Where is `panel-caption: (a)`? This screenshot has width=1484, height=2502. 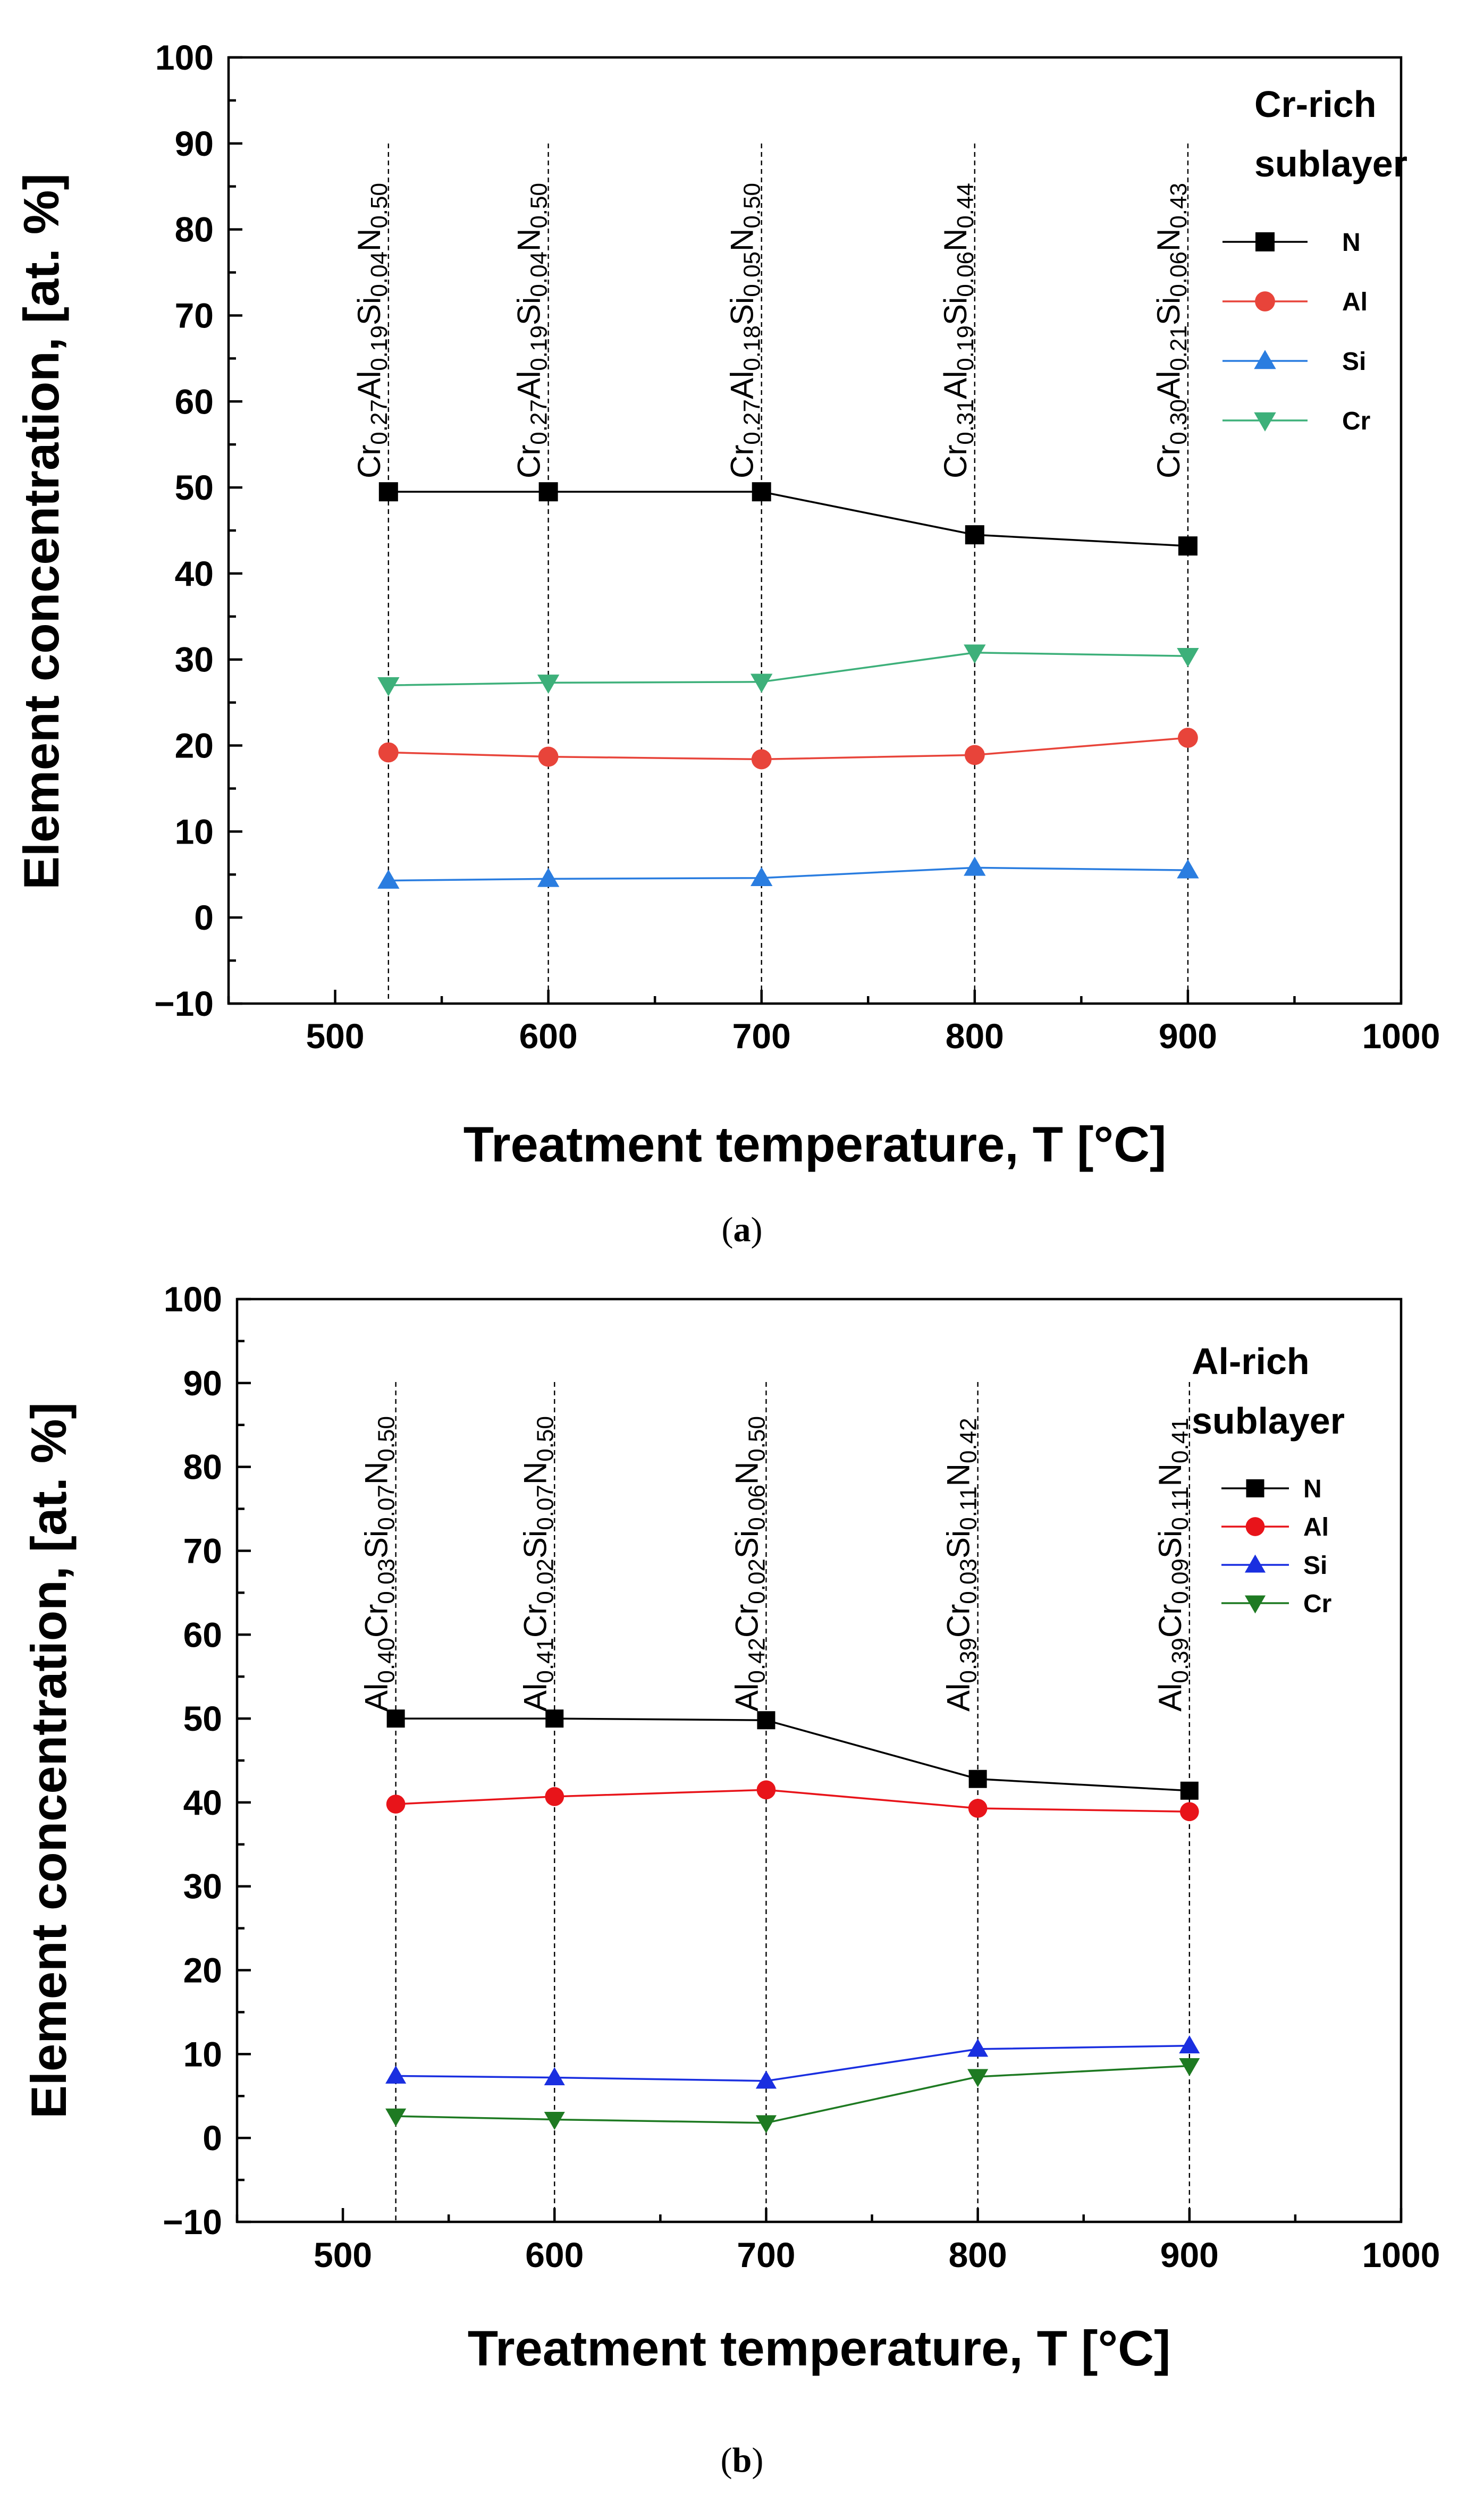 panel-caption: (a) is located at coordinates (742, 1230).